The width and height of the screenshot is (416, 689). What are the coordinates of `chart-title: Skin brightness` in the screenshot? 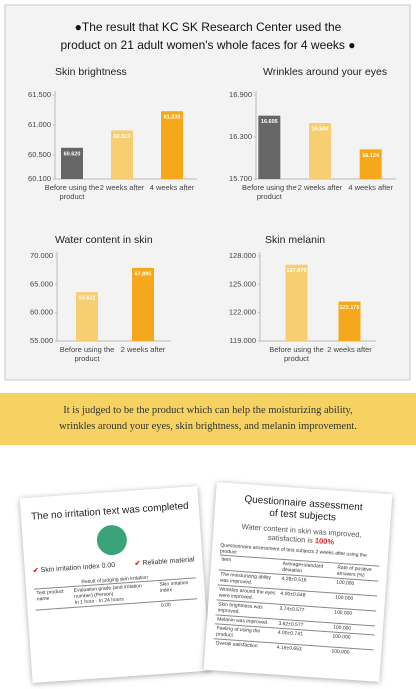 It's located at (91, 72).